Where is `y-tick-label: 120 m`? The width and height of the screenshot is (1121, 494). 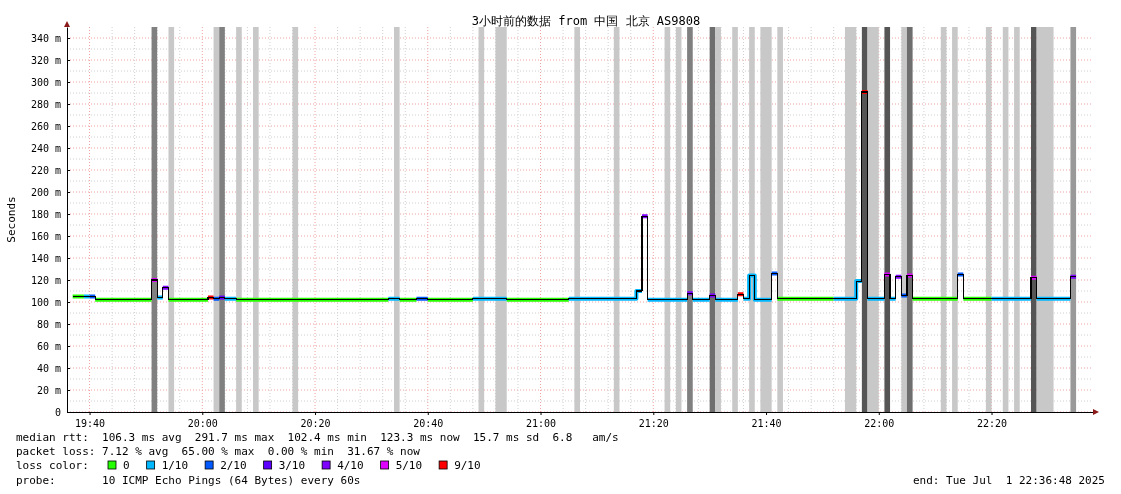 y-tick-label: 120 m is located at coordinates (45, 280).